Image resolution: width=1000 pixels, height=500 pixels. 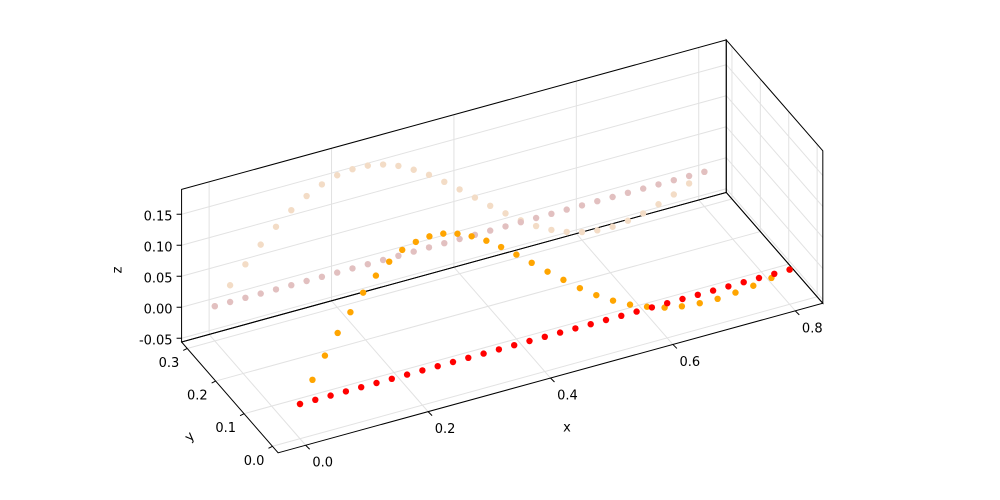 What do you see at coordinates (158, 279) in the screenshot?
I see `z-tick-label: 0.05` at bounding box center [158, 279].